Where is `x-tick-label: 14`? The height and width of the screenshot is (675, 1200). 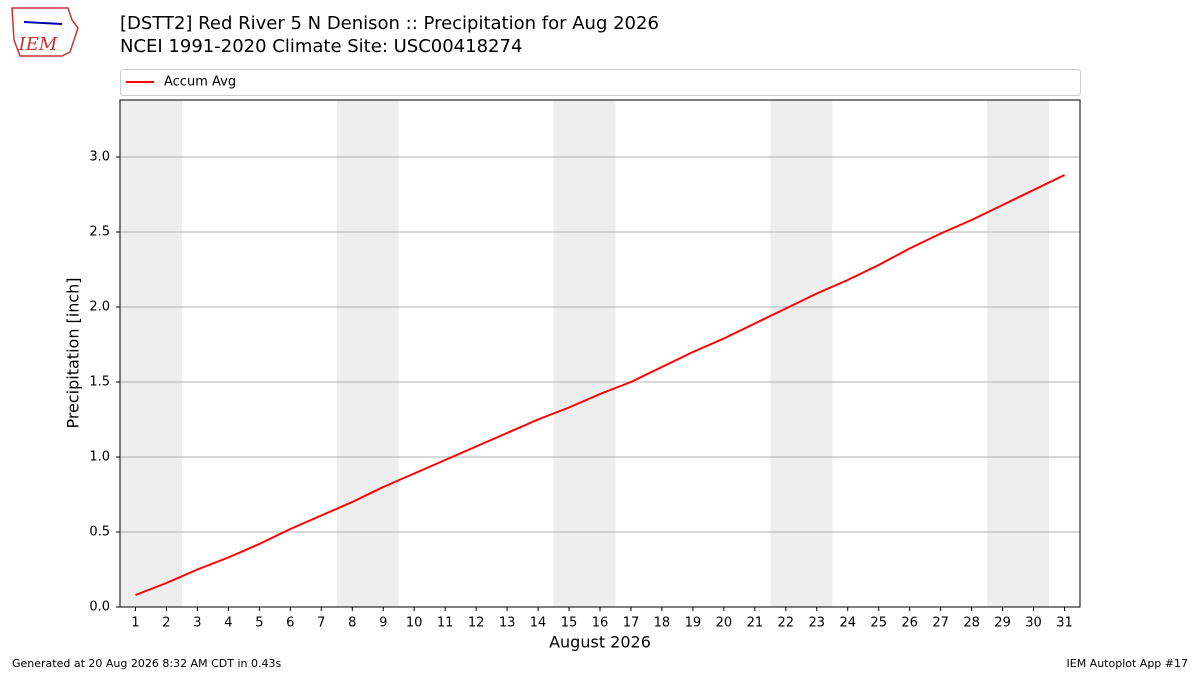 x-tick-label: 14 is located at coordinates (538, 623).